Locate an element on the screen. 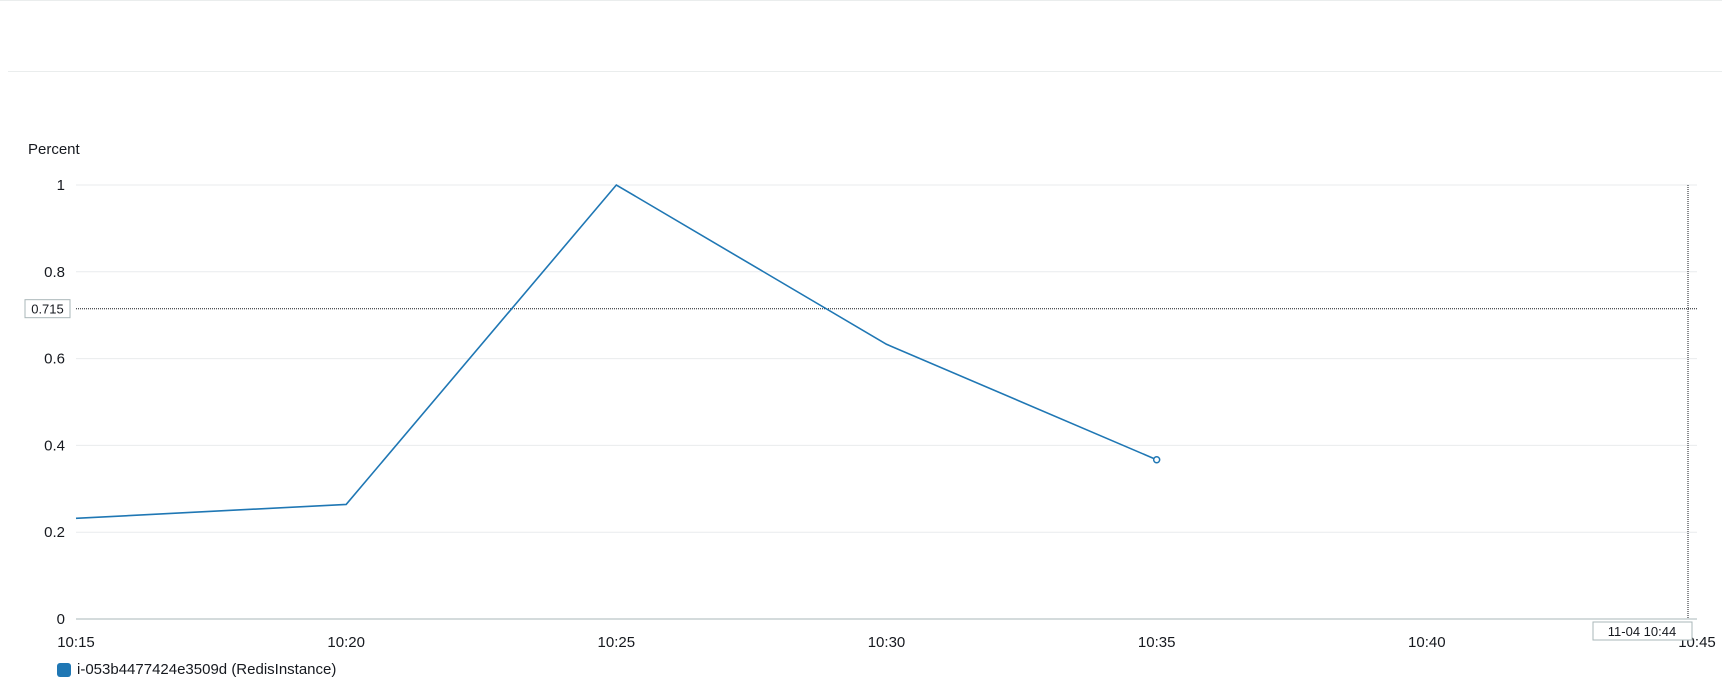 The height and width of the screenshot is (695, 1722). x-tick-label: 10:30 is located at coordinates (887, 642).